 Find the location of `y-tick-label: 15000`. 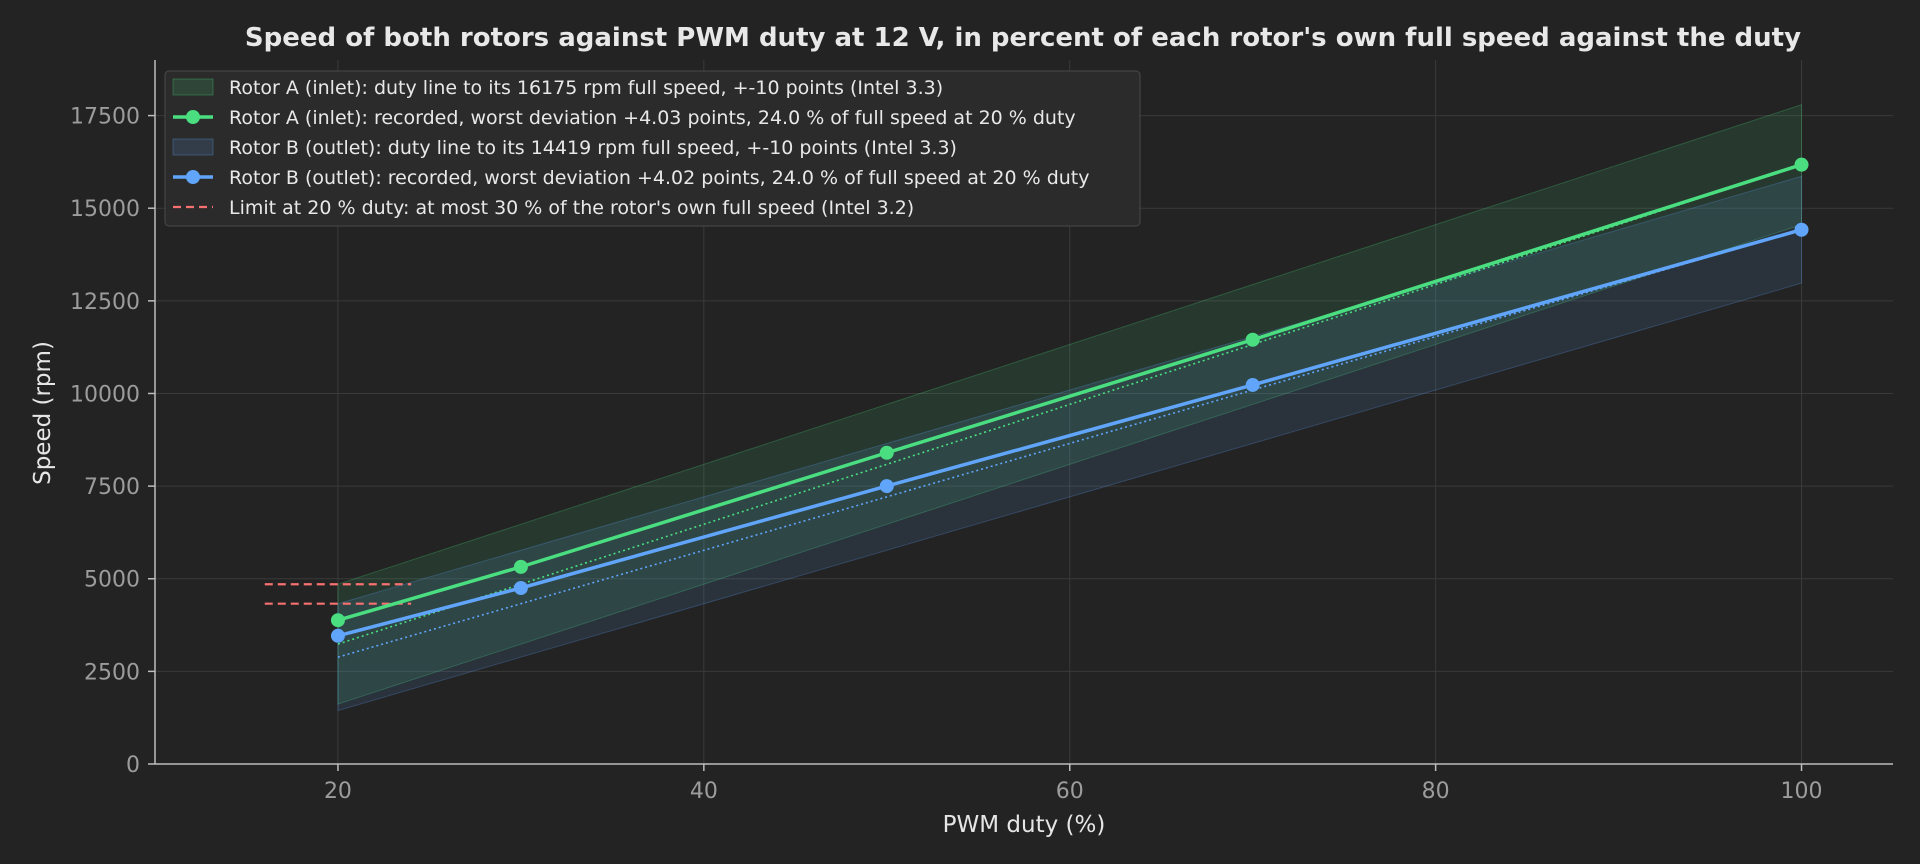

y-tick-label: 15000 is located at coordinates (105, 209).